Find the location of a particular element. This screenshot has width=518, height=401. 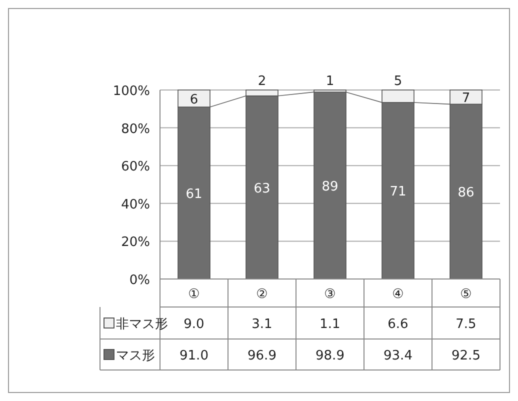

x-tick-label: ② is located at coordinates (262, 294).